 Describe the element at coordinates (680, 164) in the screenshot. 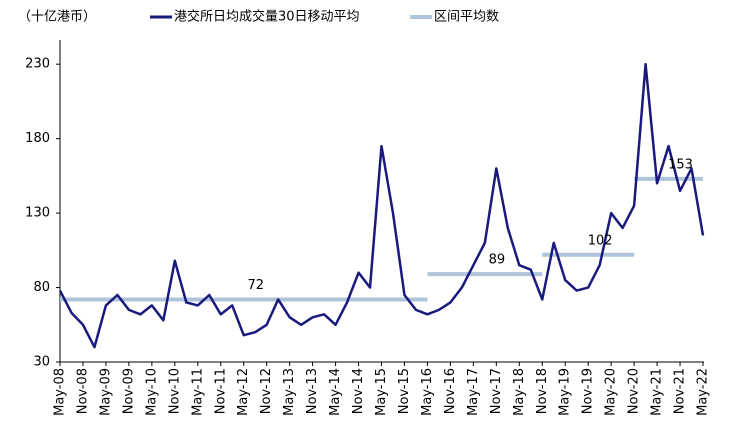

I see `average-label: 153` at that location.